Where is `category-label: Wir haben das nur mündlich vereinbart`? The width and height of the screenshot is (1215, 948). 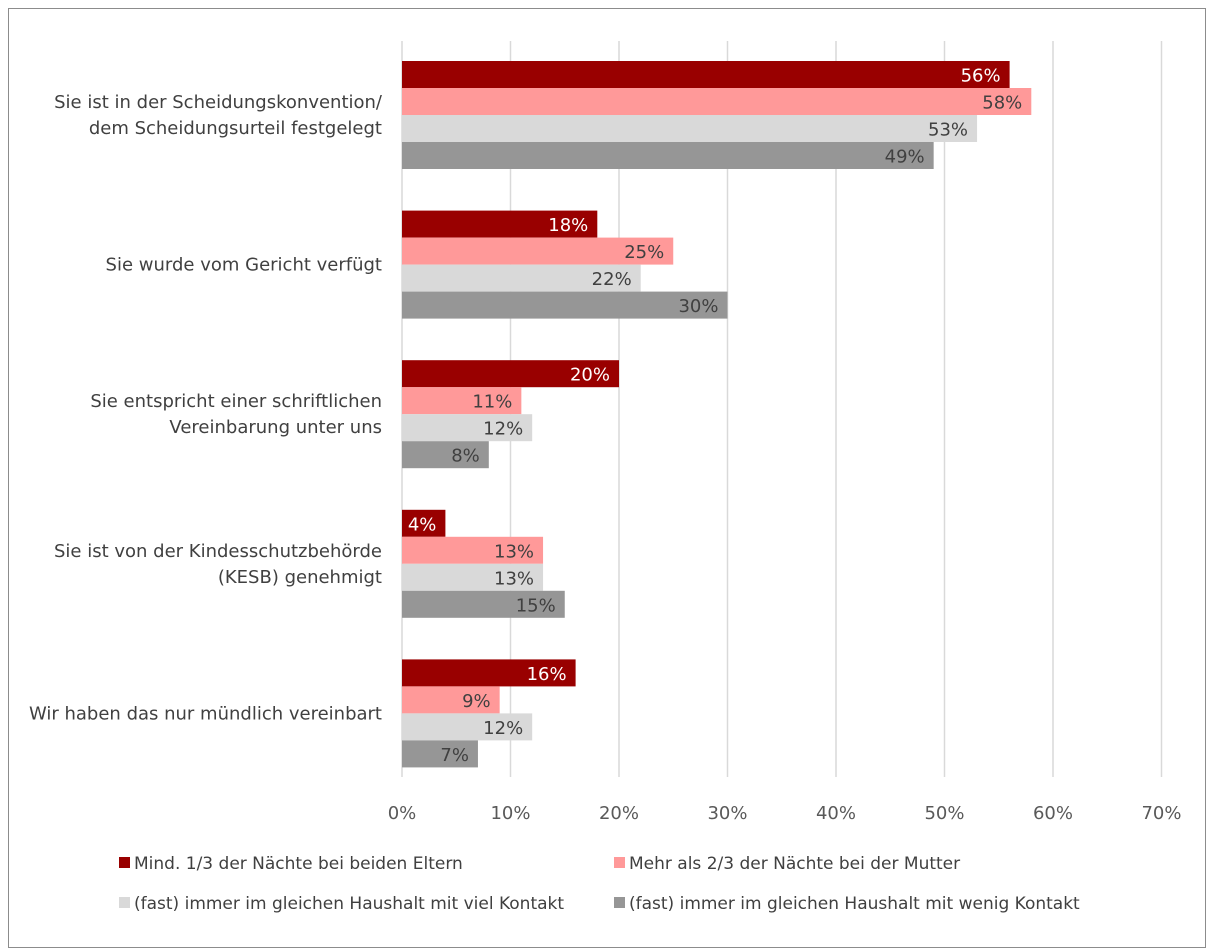 category-label: Wir haben das nur mündlich vereinbart is located at coordinates (205, 713).